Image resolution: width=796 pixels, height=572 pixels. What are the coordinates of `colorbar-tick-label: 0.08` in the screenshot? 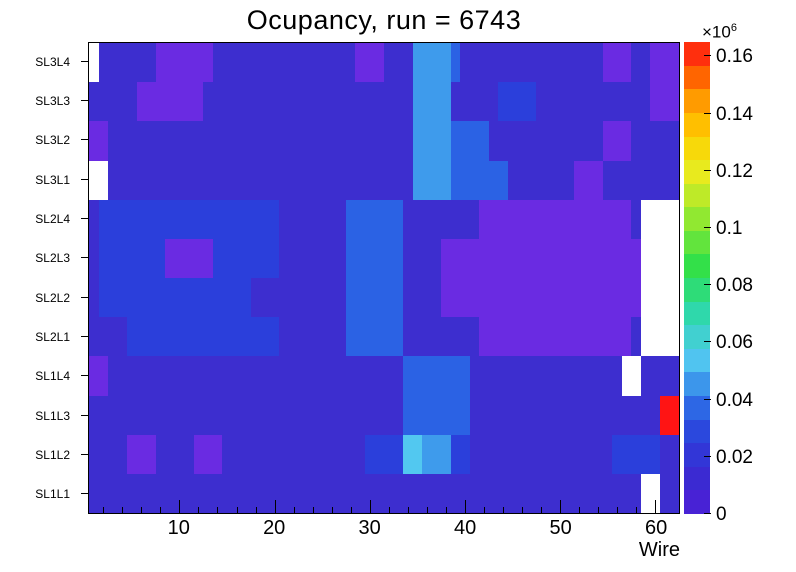 It's located at (734, 286).